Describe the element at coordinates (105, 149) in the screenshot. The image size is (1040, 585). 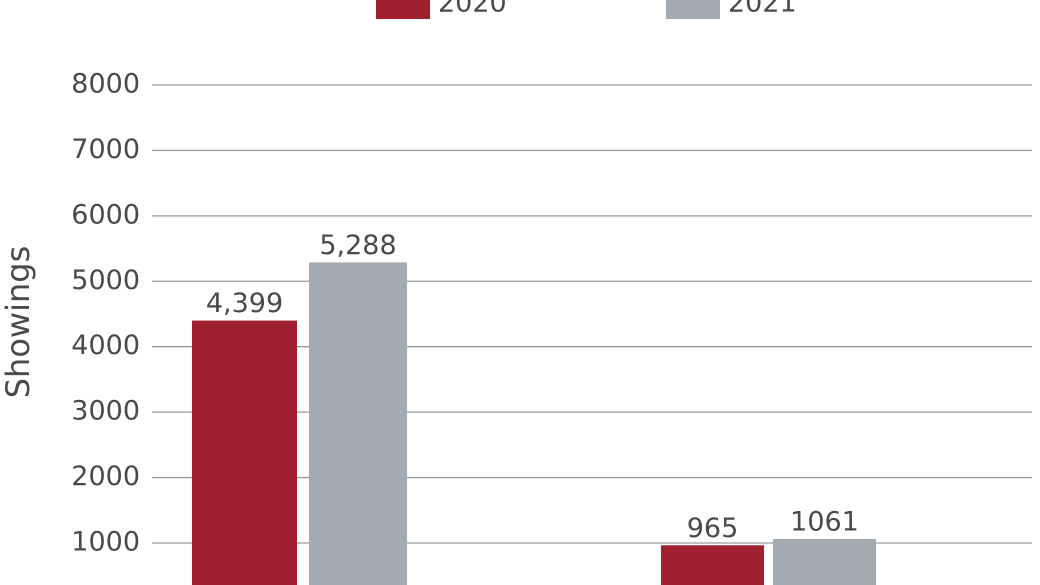
I see `y-tick-label: 7000` at that location.